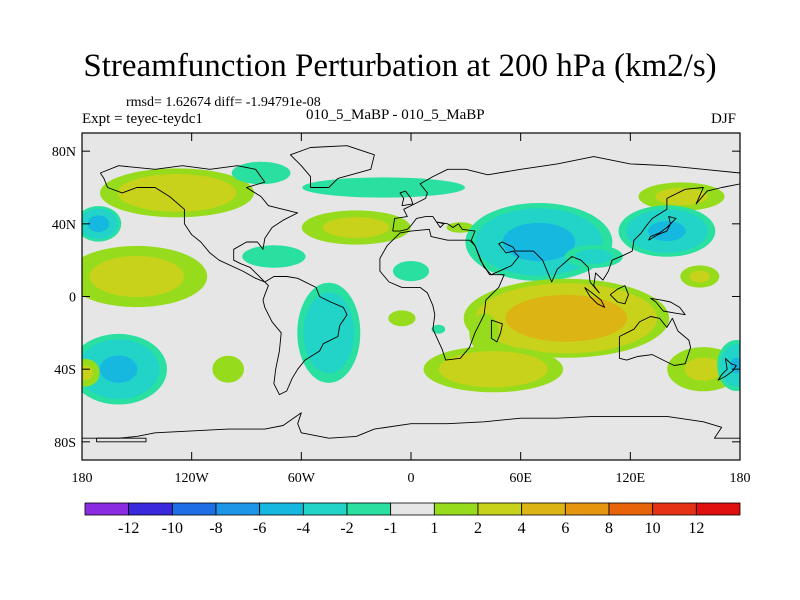 The height and width of the screenshot is (600, 800). I want to click on x-tick-label: 120W, so click(192, 478).